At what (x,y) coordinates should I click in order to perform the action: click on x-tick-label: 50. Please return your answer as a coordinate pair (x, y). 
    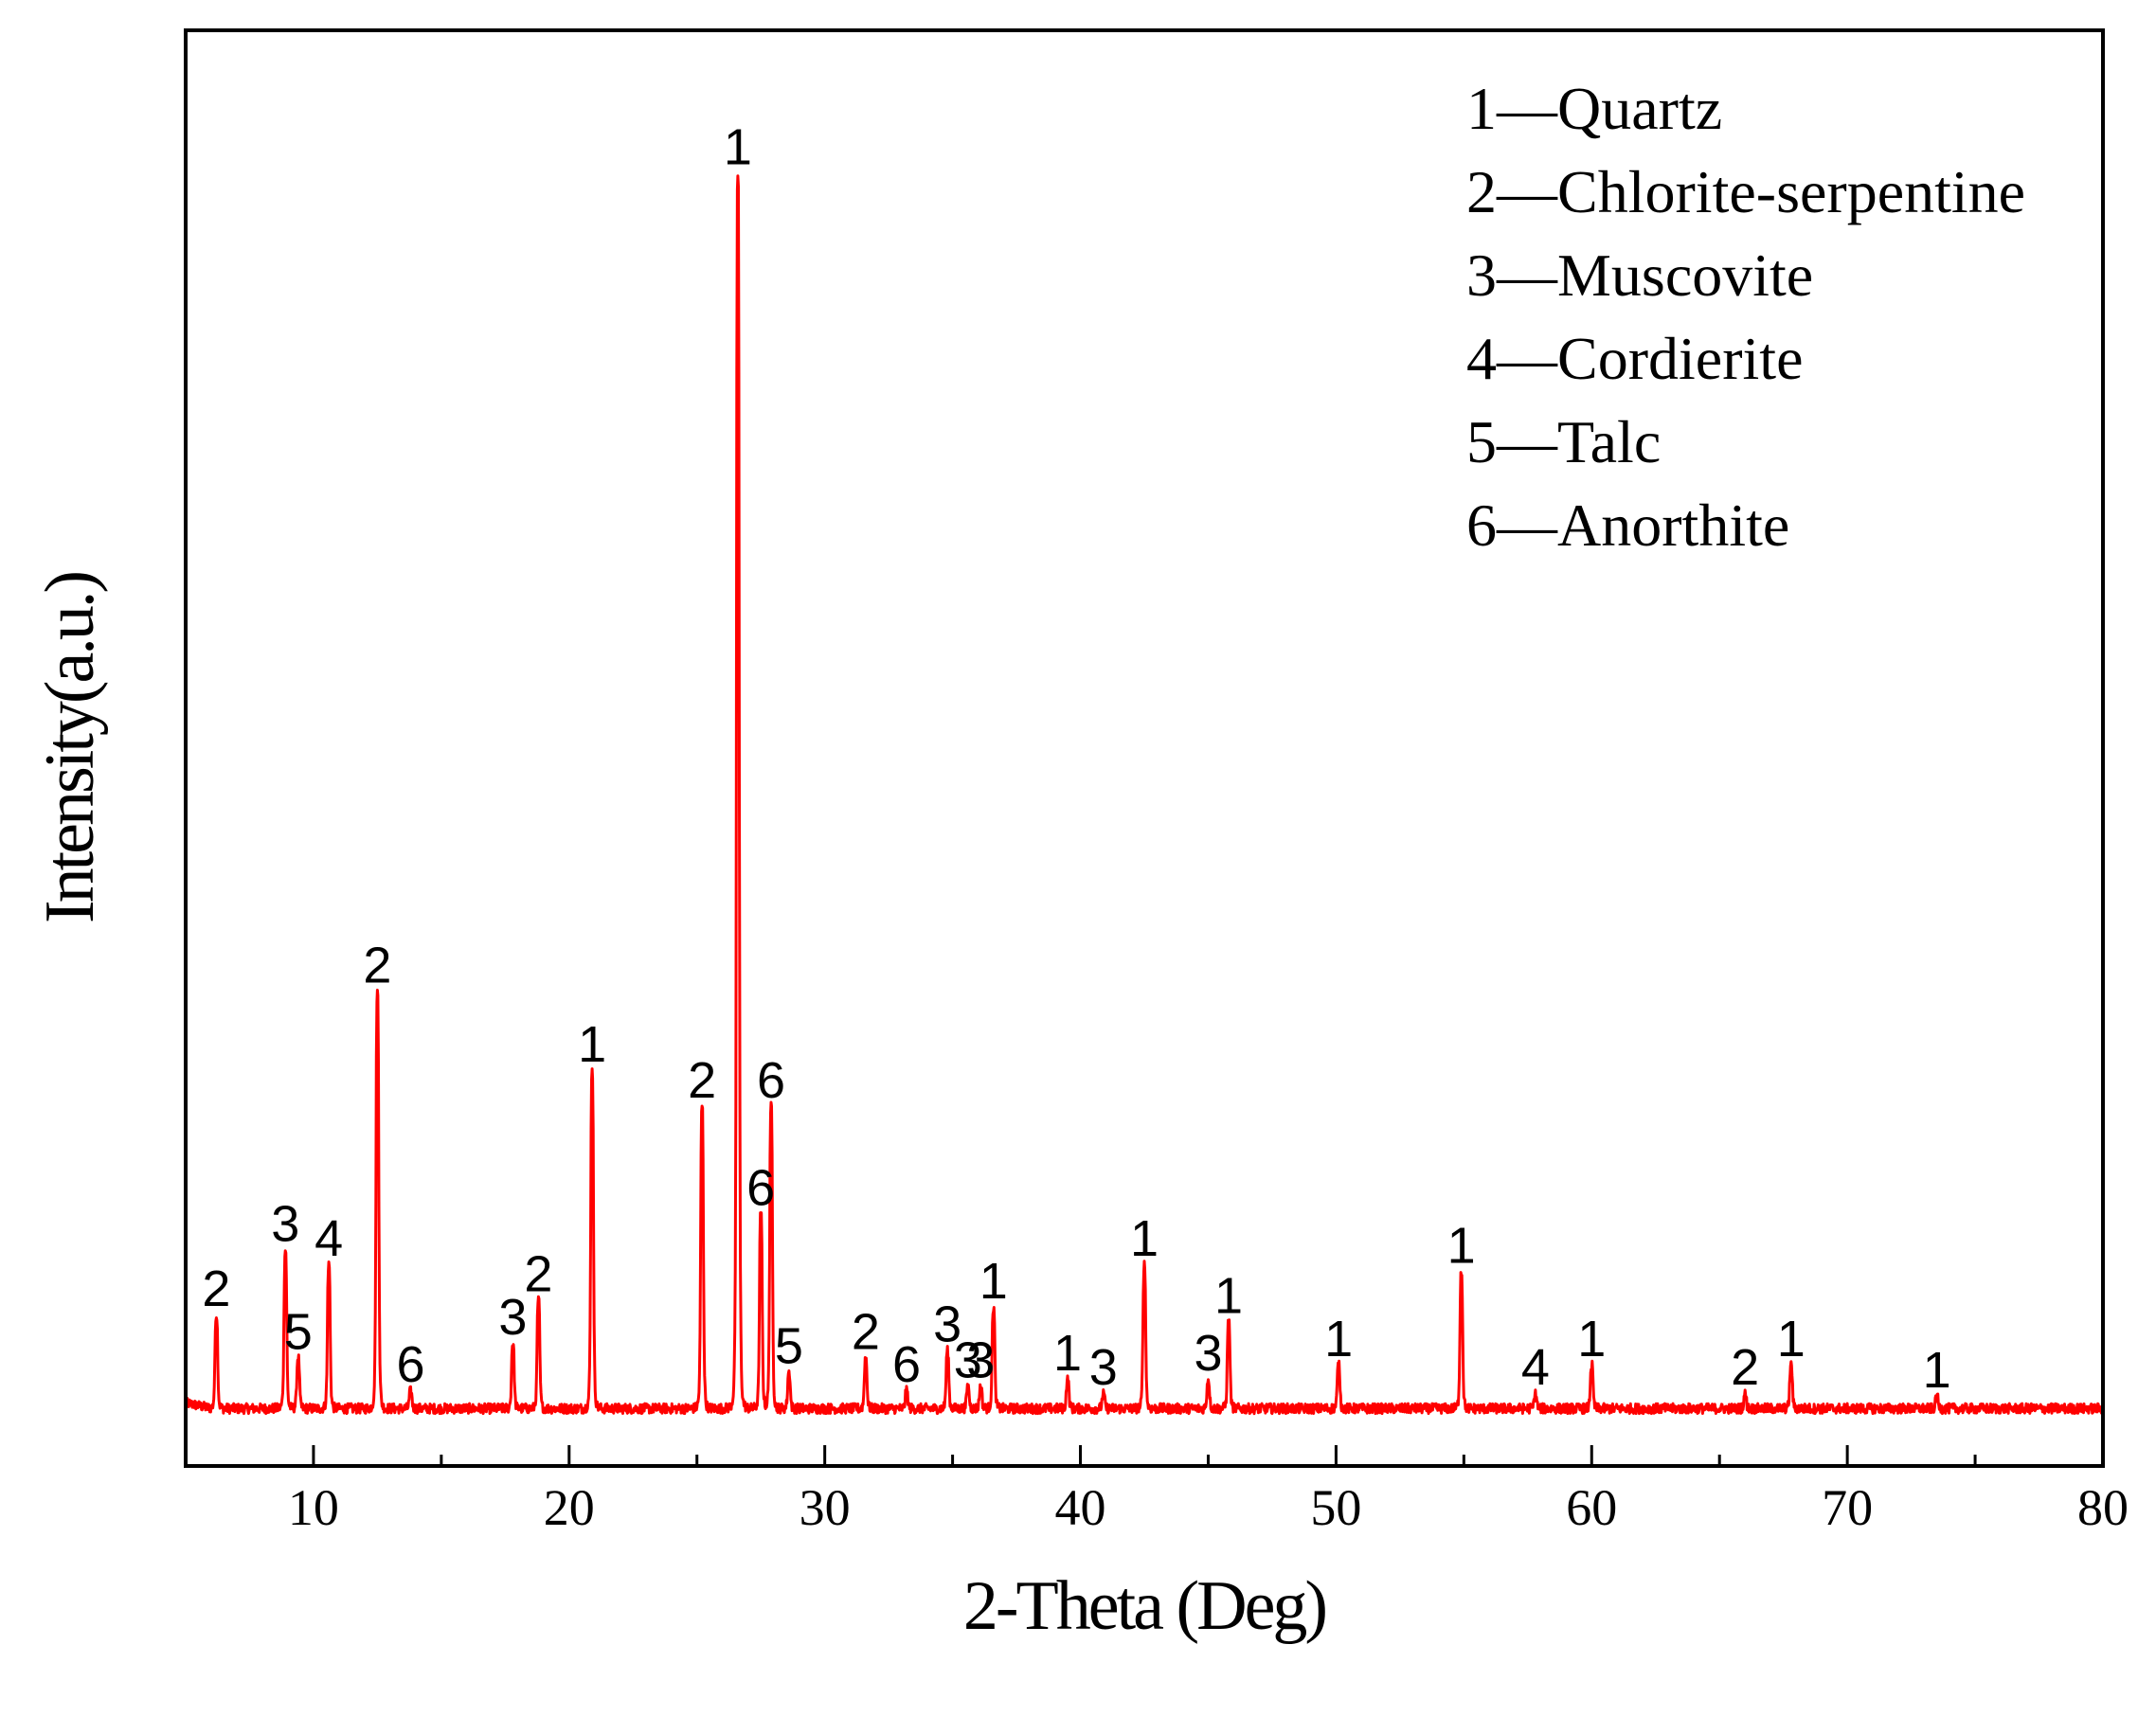
    Looking at the image, I should click on (1336, 1507).